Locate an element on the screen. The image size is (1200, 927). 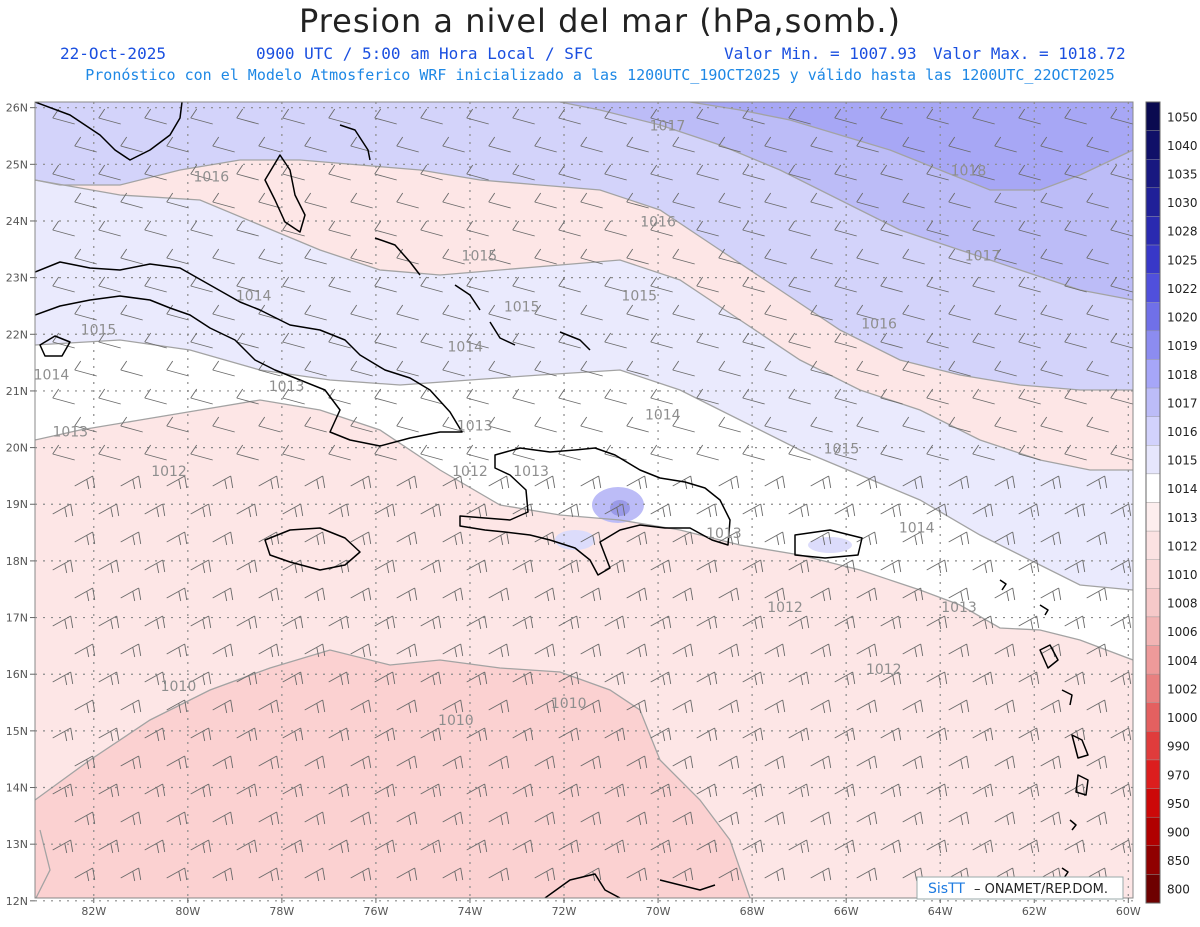
florida-coast is located at coordinates (109, 131).